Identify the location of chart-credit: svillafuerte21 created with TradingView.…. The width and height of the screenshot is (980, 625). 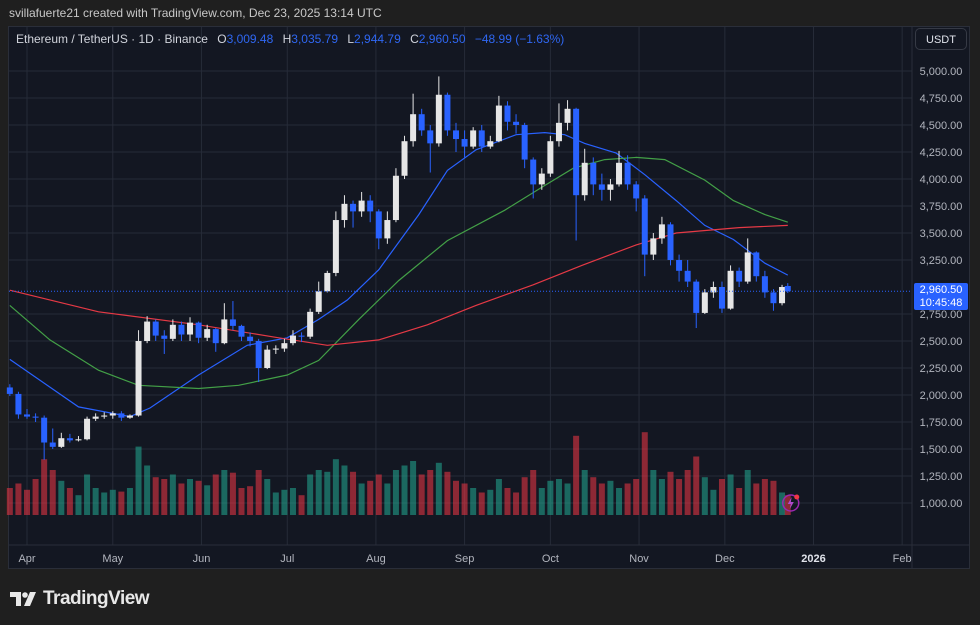
(195, 13).